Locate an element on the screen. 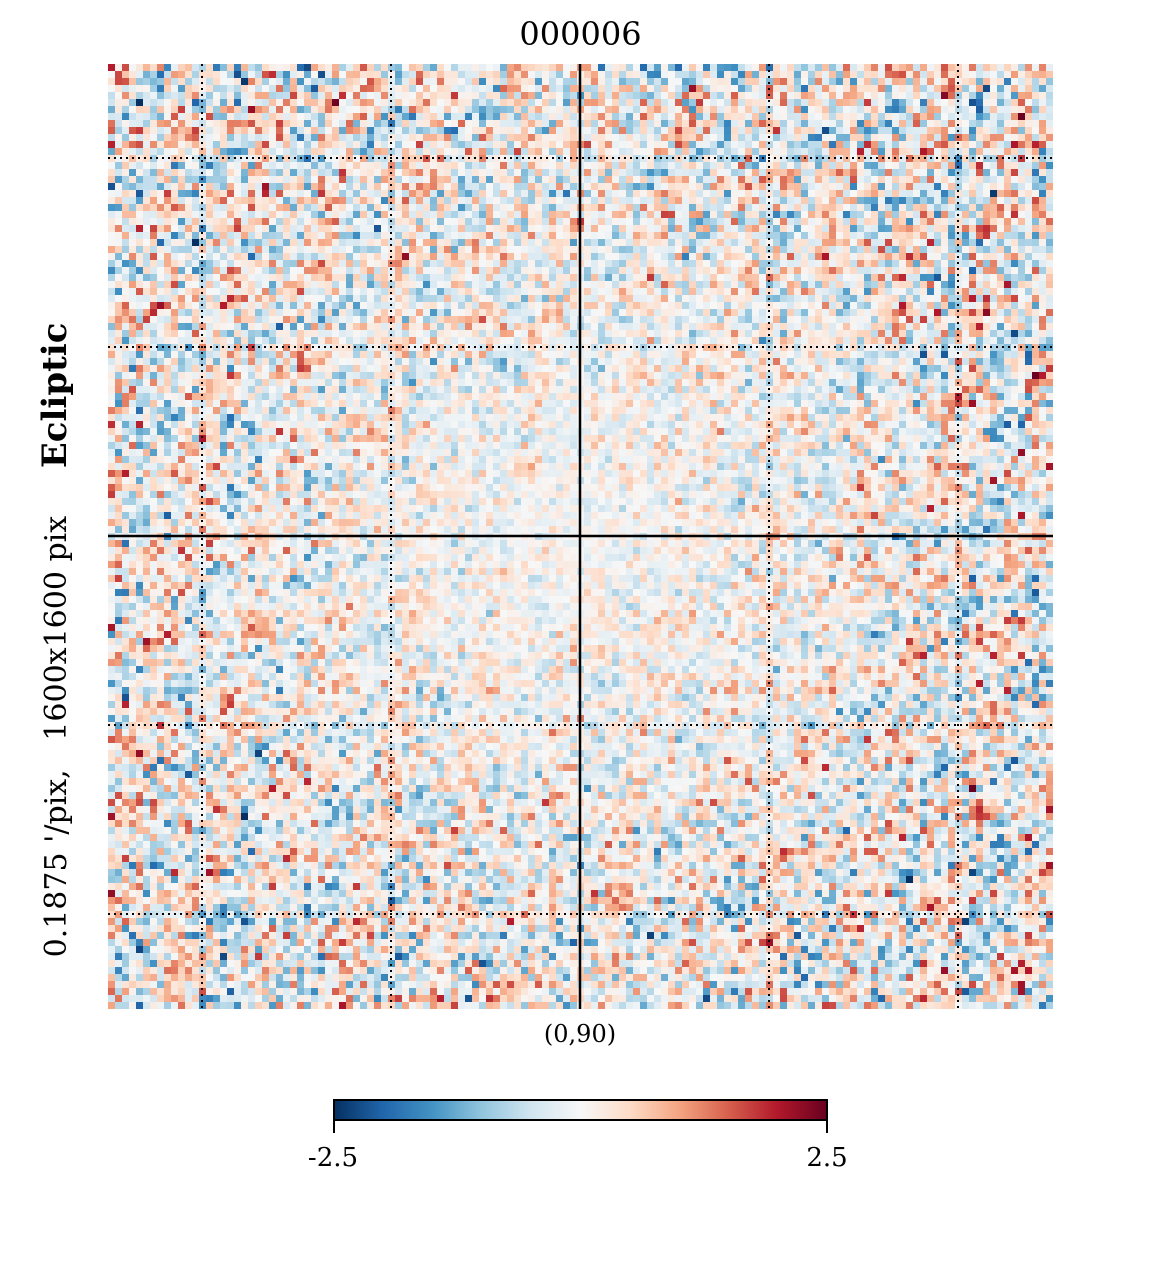 The height and width of the screenshot is (1280, 1160). chart-title: 000006 is located at coordinates (580, 34).